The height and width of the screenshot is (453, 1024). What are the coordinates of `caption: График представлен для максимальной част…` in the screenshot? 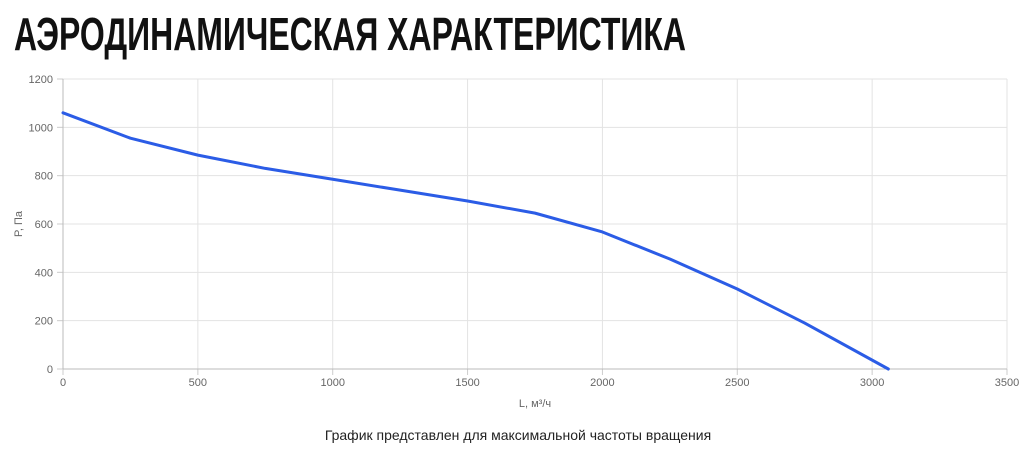 It's located at (518, 435).